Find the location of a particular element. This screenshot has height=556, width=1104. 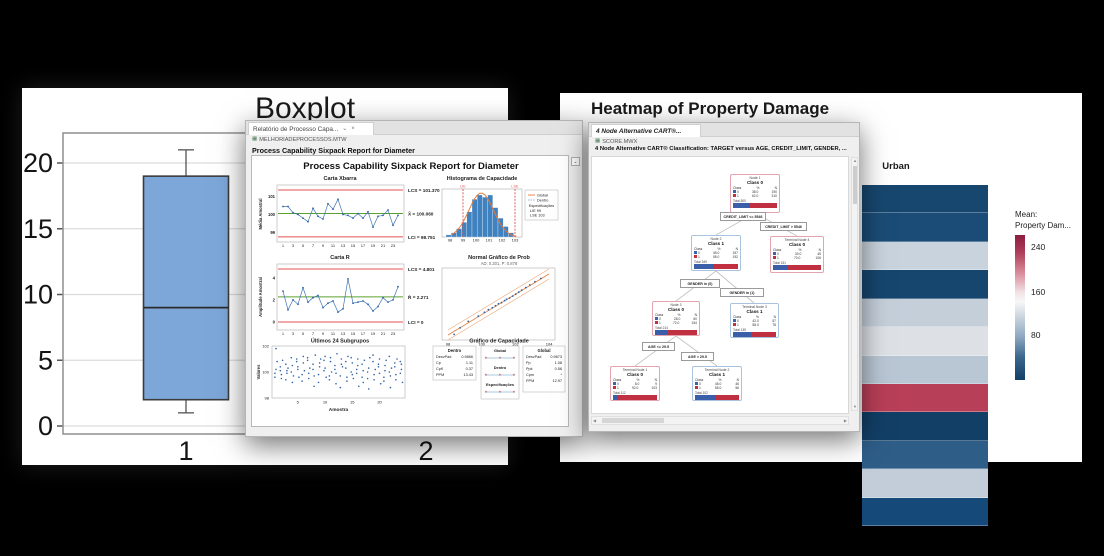

svg-text: 21 is located at coordinates (383, 333).